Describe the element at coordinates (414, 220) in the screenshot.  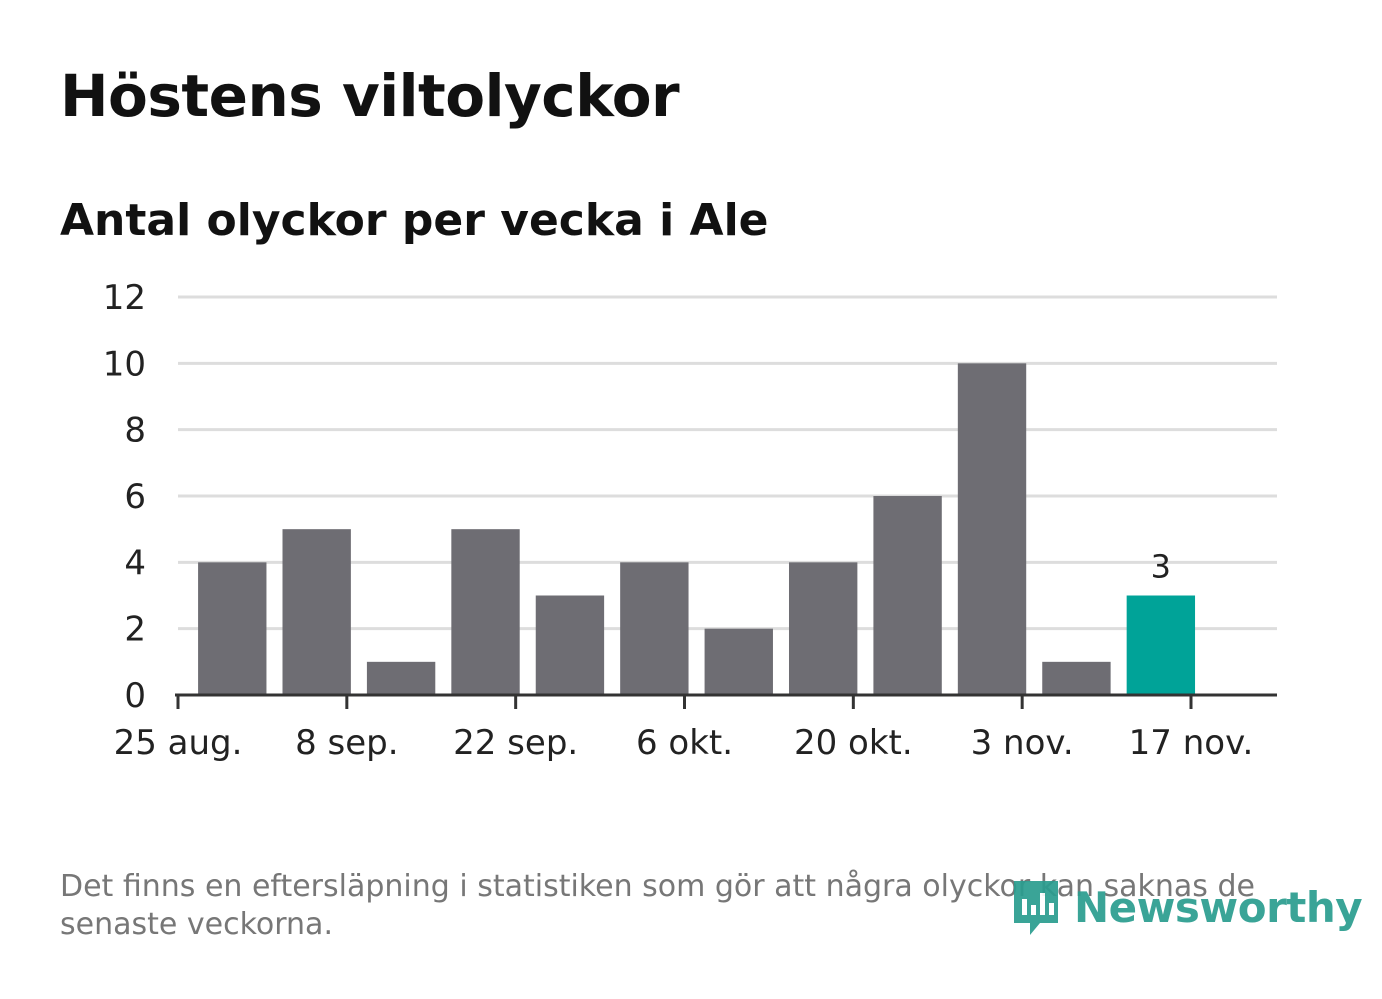
I see `chart-subtitle: Antal olyckor per vecka i Ale` at that location.